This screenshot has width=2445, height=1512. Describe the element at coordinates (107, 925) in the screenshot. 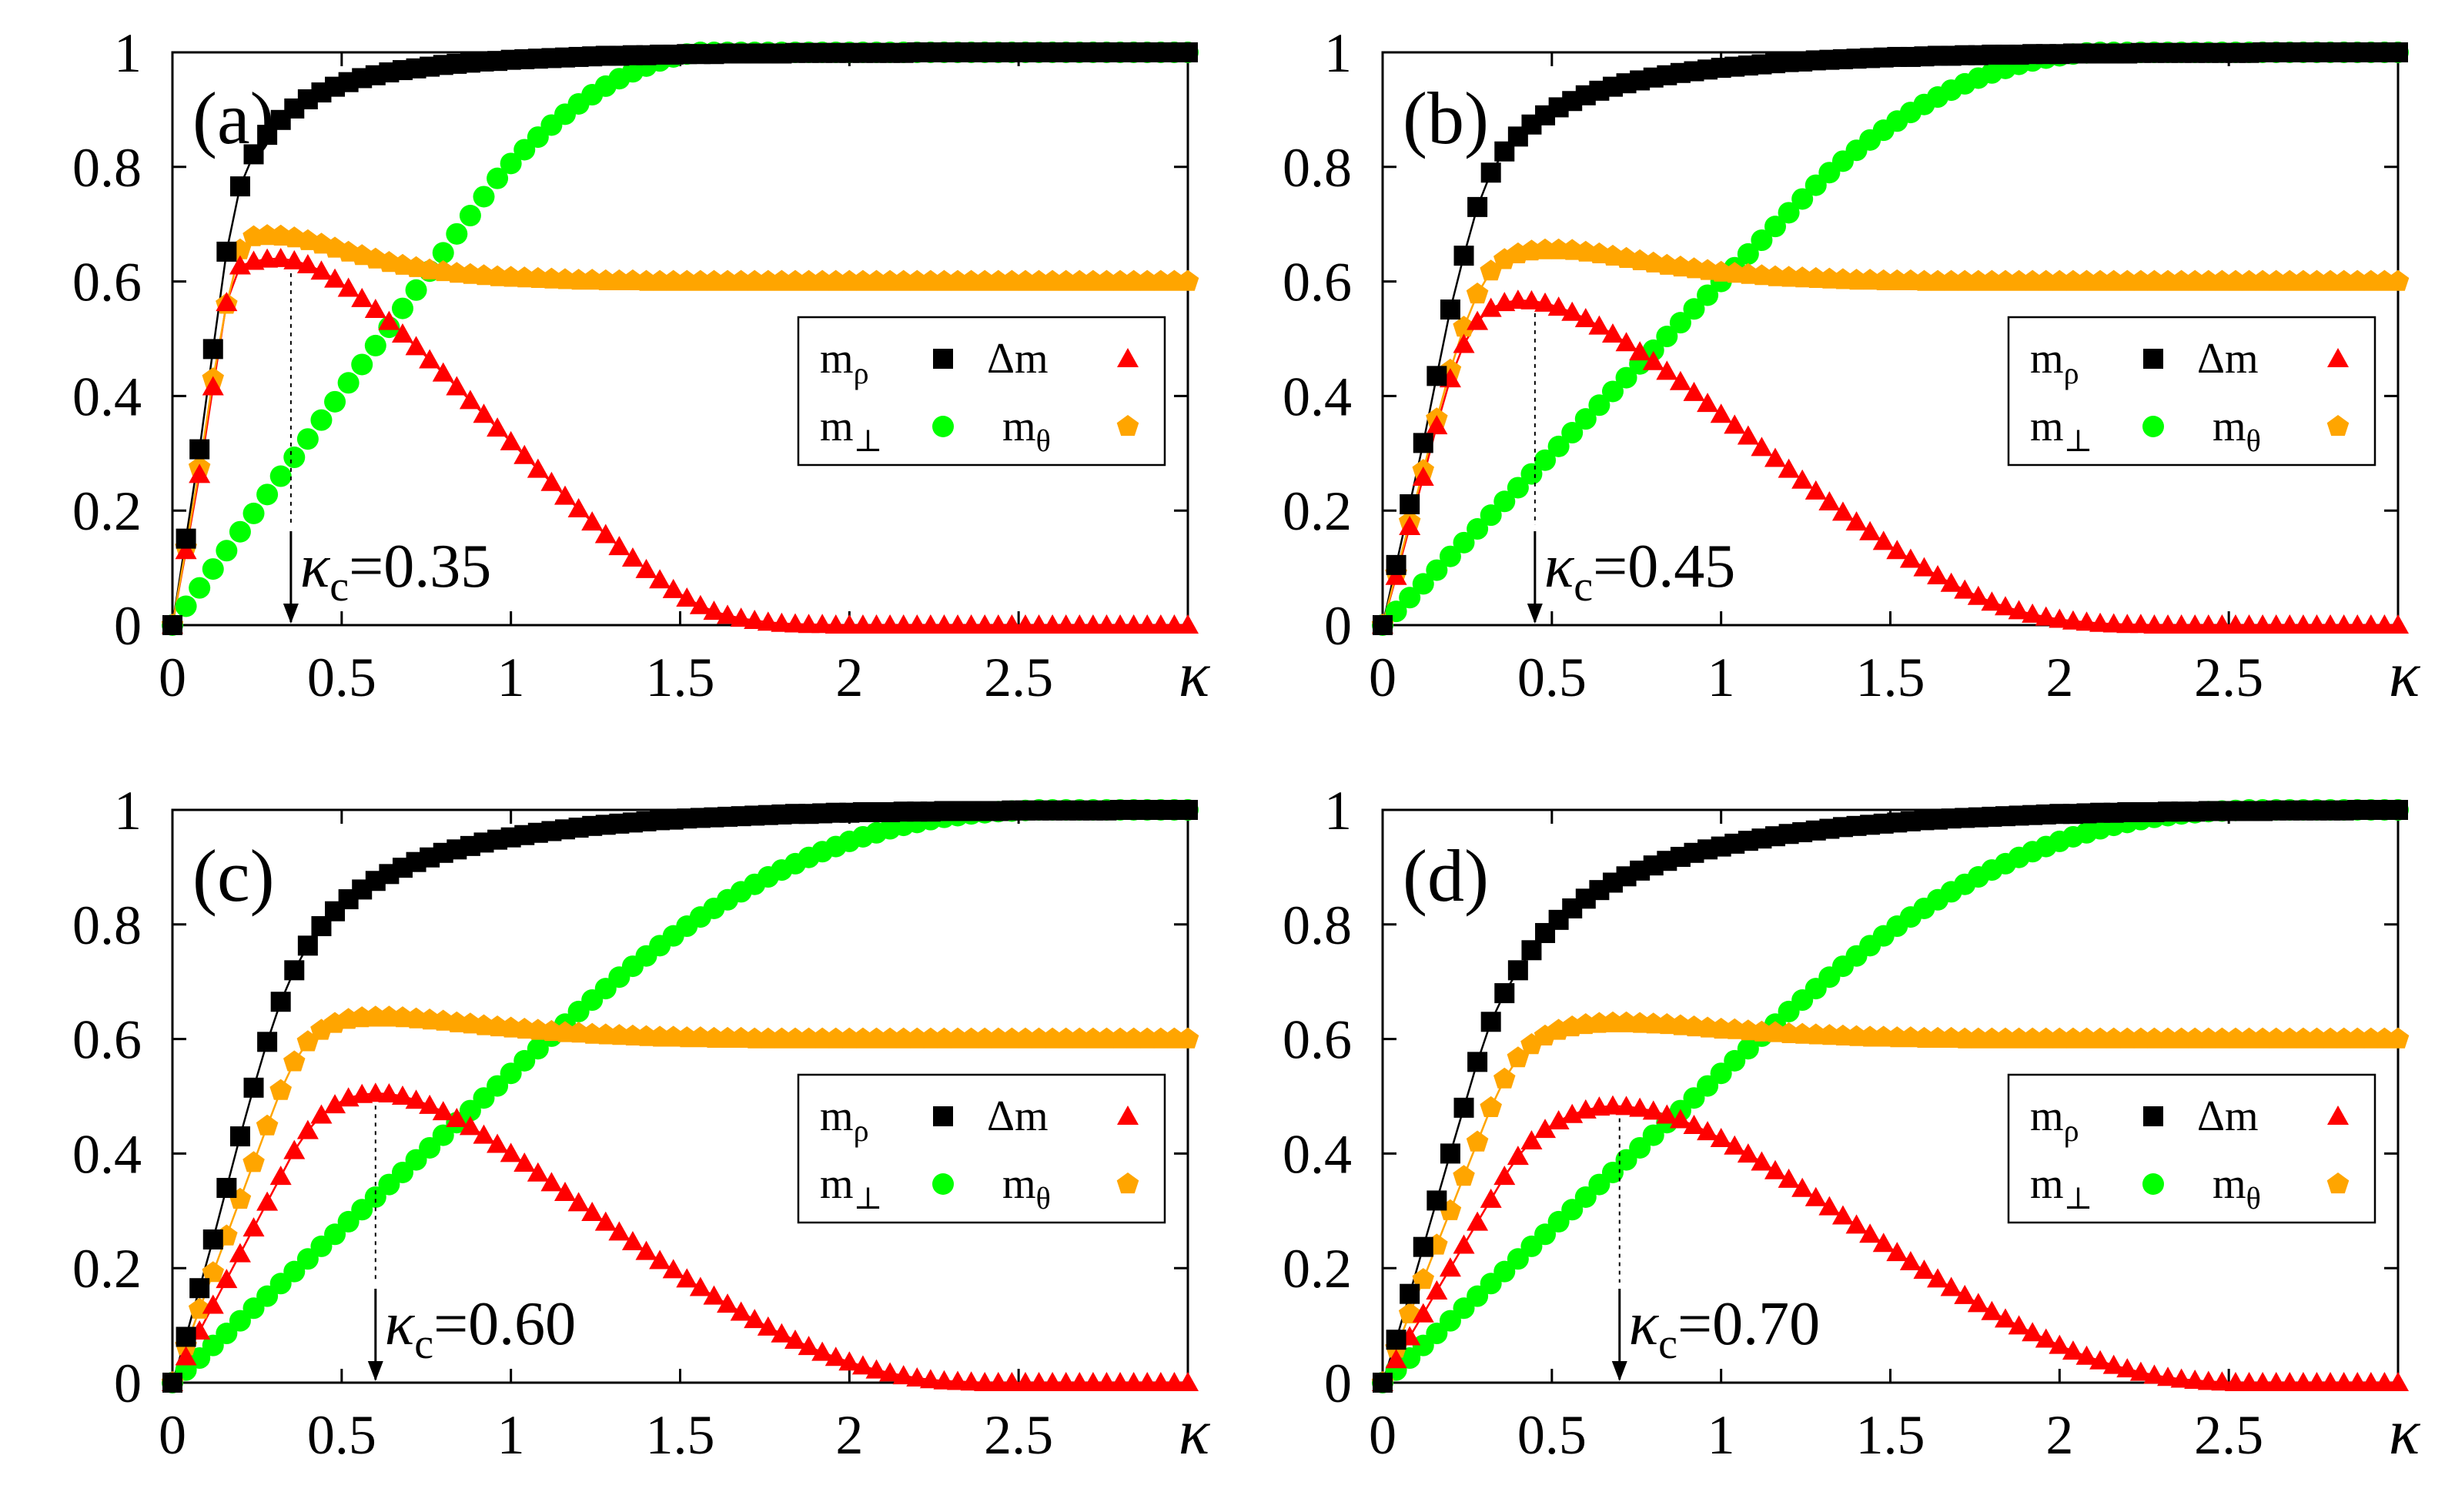

I see `y-tick-label: 0.8` at that location.